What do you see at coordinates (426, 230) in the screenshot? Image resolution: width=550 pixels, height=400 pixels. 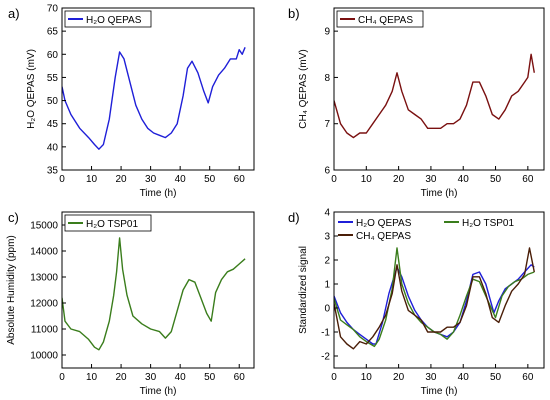 I see `legend: H₂O QEPAS H₂O TSP01 CH₄ QEPAS` at bounding box center [426, 230].